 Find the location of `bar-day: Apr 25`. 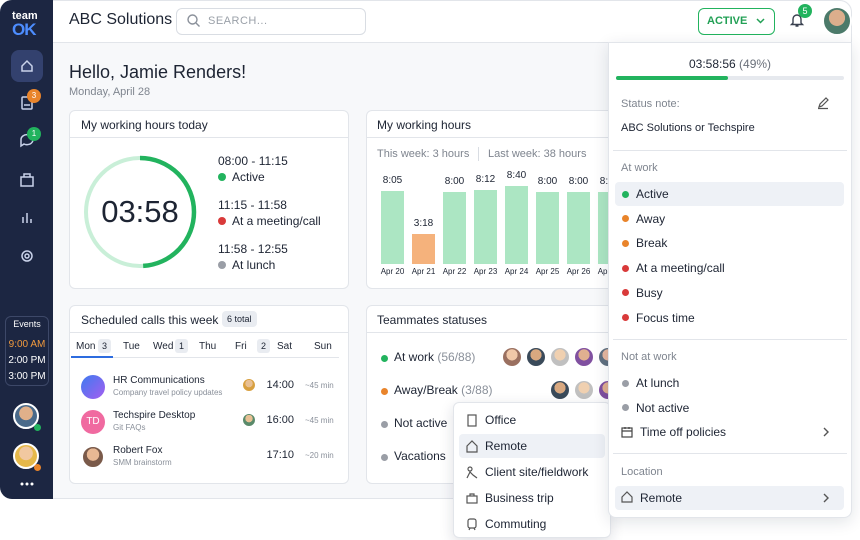

bar-day: Apr 25 is located at coordinates (547, 271).